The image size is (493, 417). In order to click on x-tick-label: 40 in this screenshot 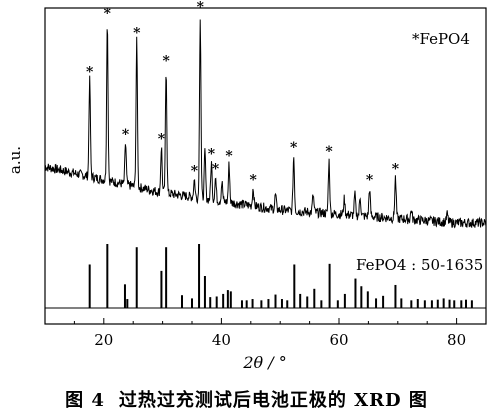, I will do `click(221, 340)`.